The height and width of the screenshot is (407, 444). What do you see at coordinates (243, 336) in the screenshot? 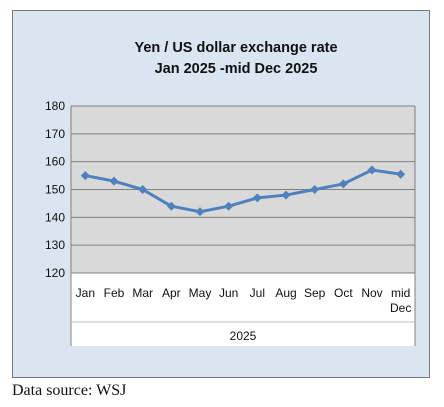
I see `x-group-label: 2025` at bounding box center [243, 336].